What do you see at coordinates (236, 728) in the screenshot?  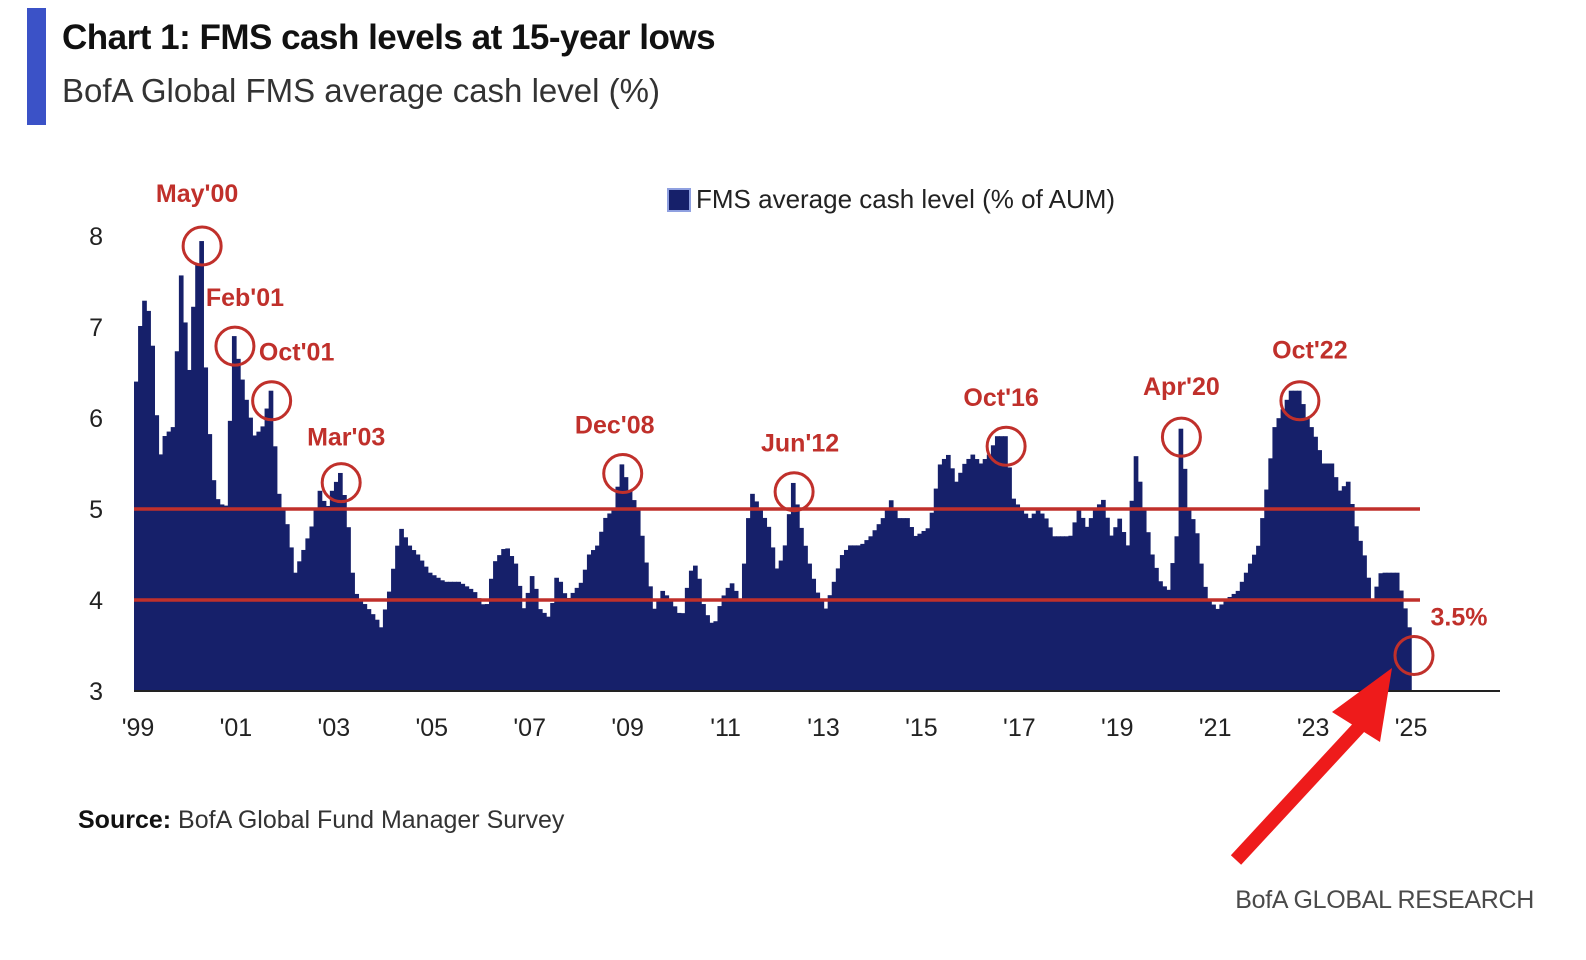 I see `x-tick-label: '01` at bounding box center [236, 728].